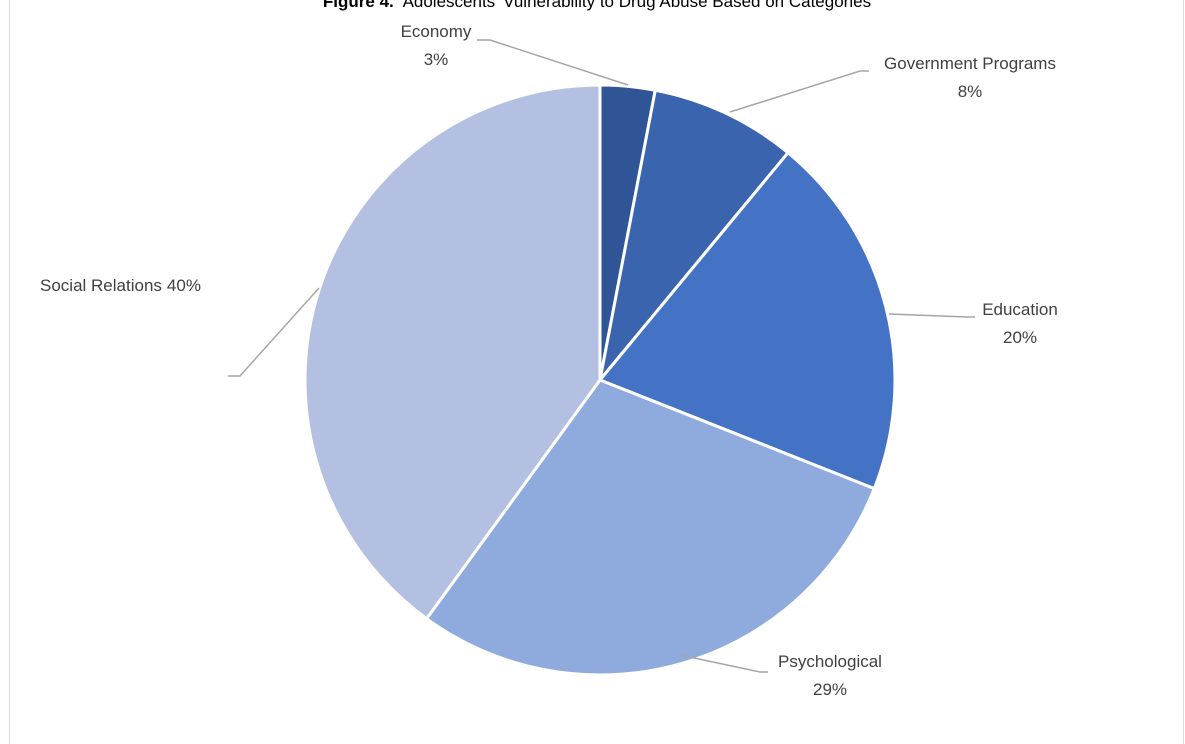 Image resolution: width=1185 pixels, height=744 pixels. I want to click on data-label-value-economy: 3%, so click(436, 59).